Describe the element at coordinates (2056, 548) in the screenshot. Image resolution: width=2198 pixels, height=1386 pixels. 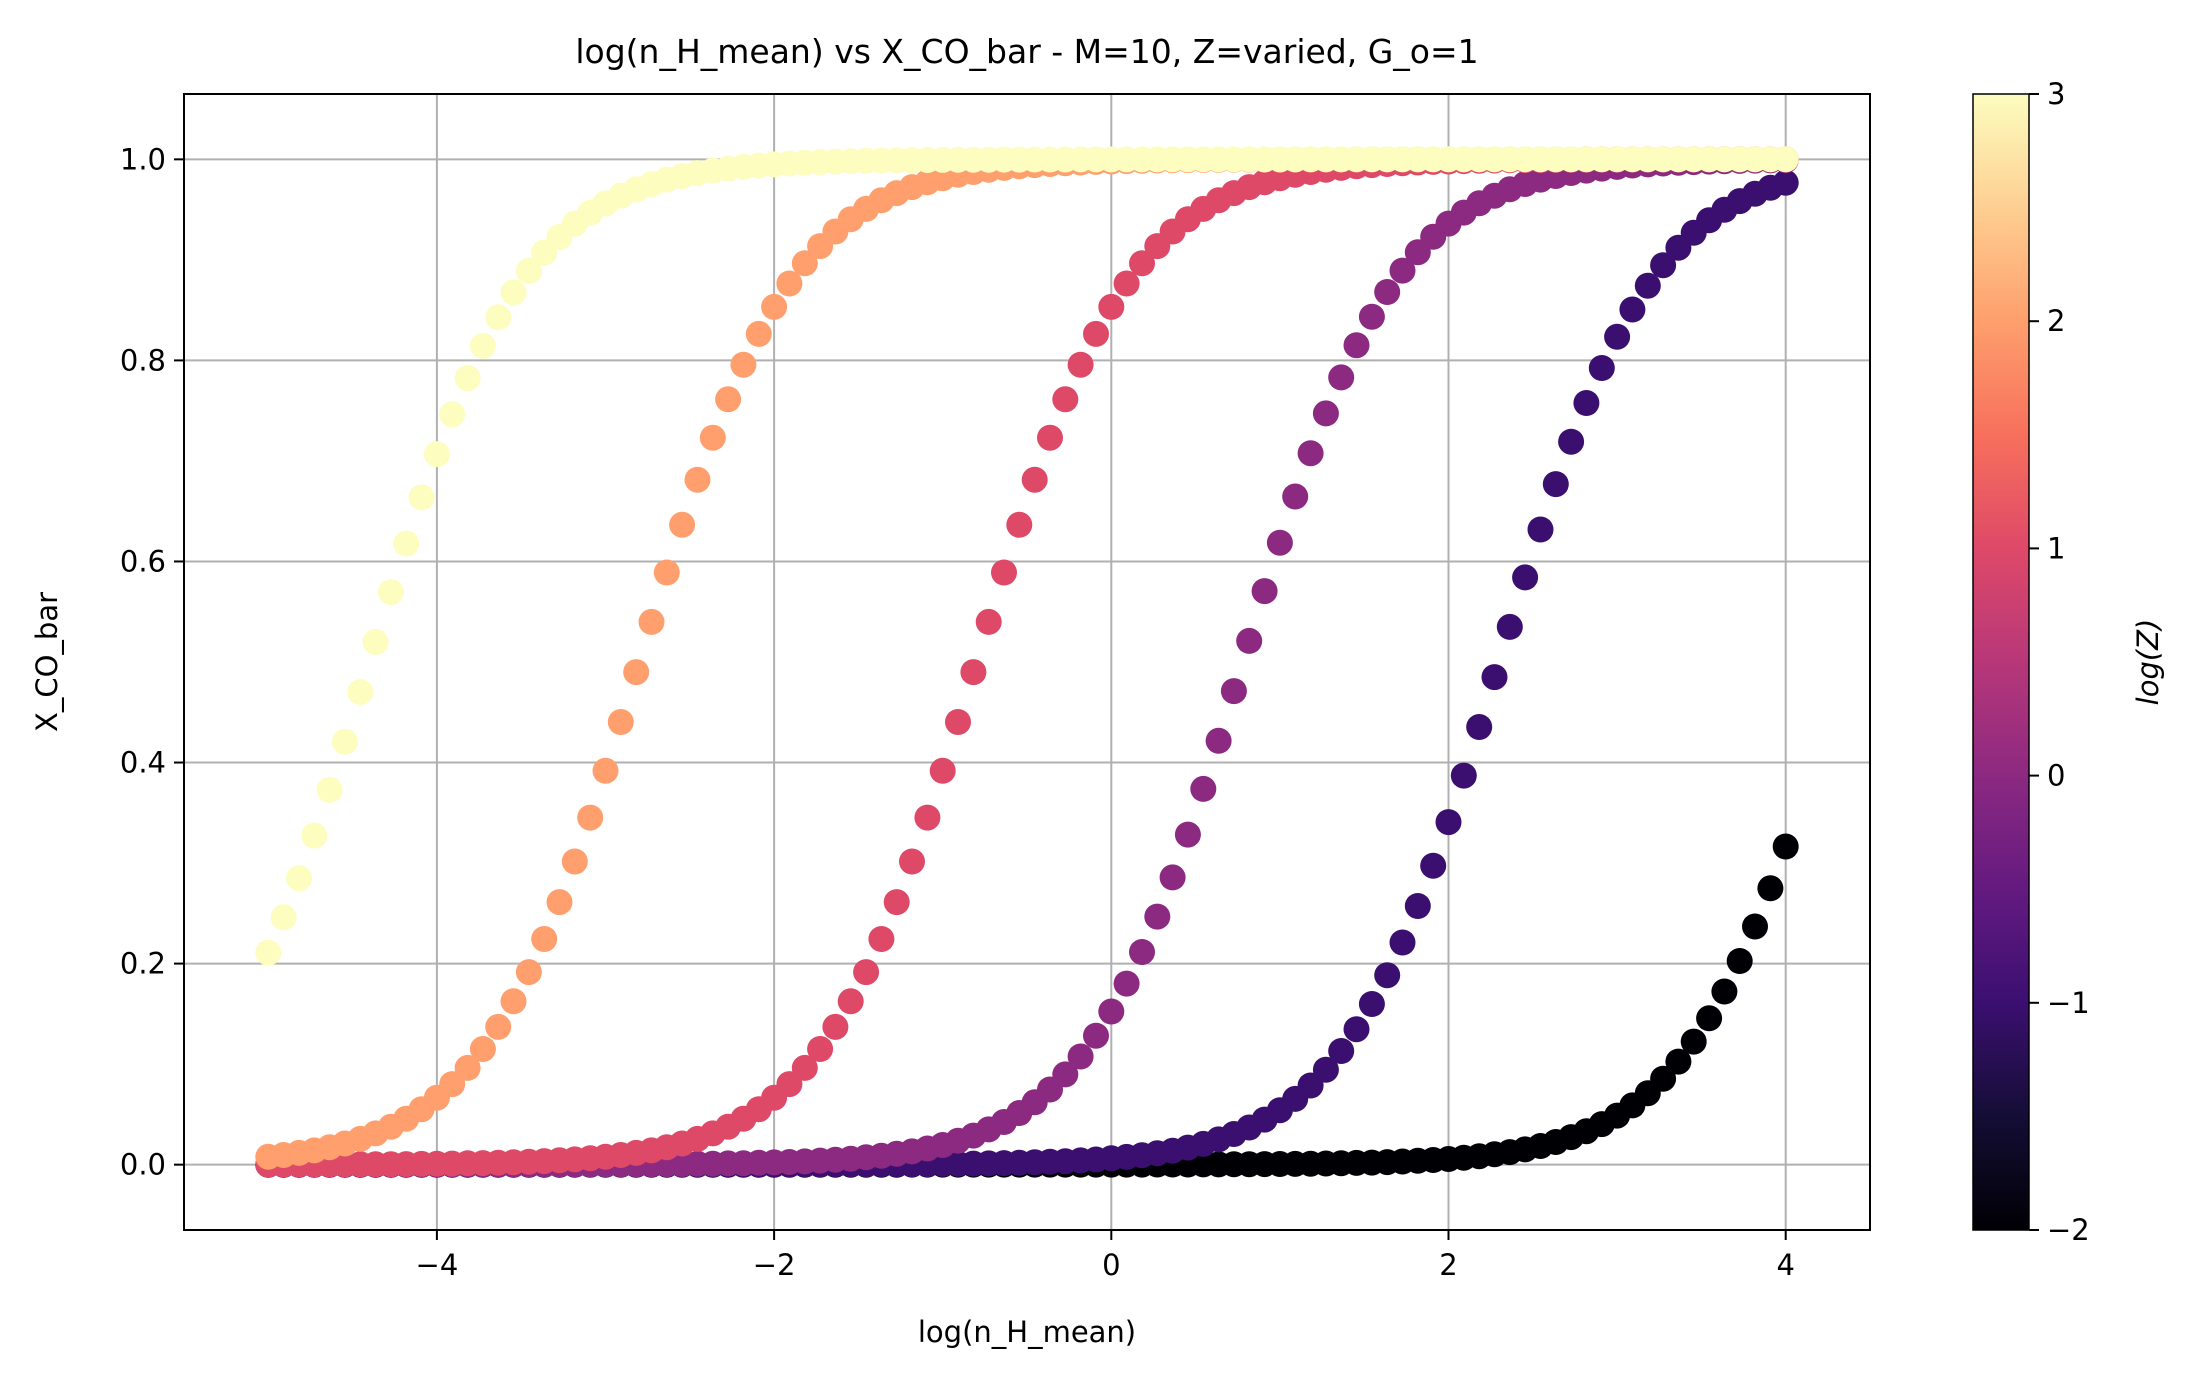
I see `colorbar-tick-label: 1` at that location.